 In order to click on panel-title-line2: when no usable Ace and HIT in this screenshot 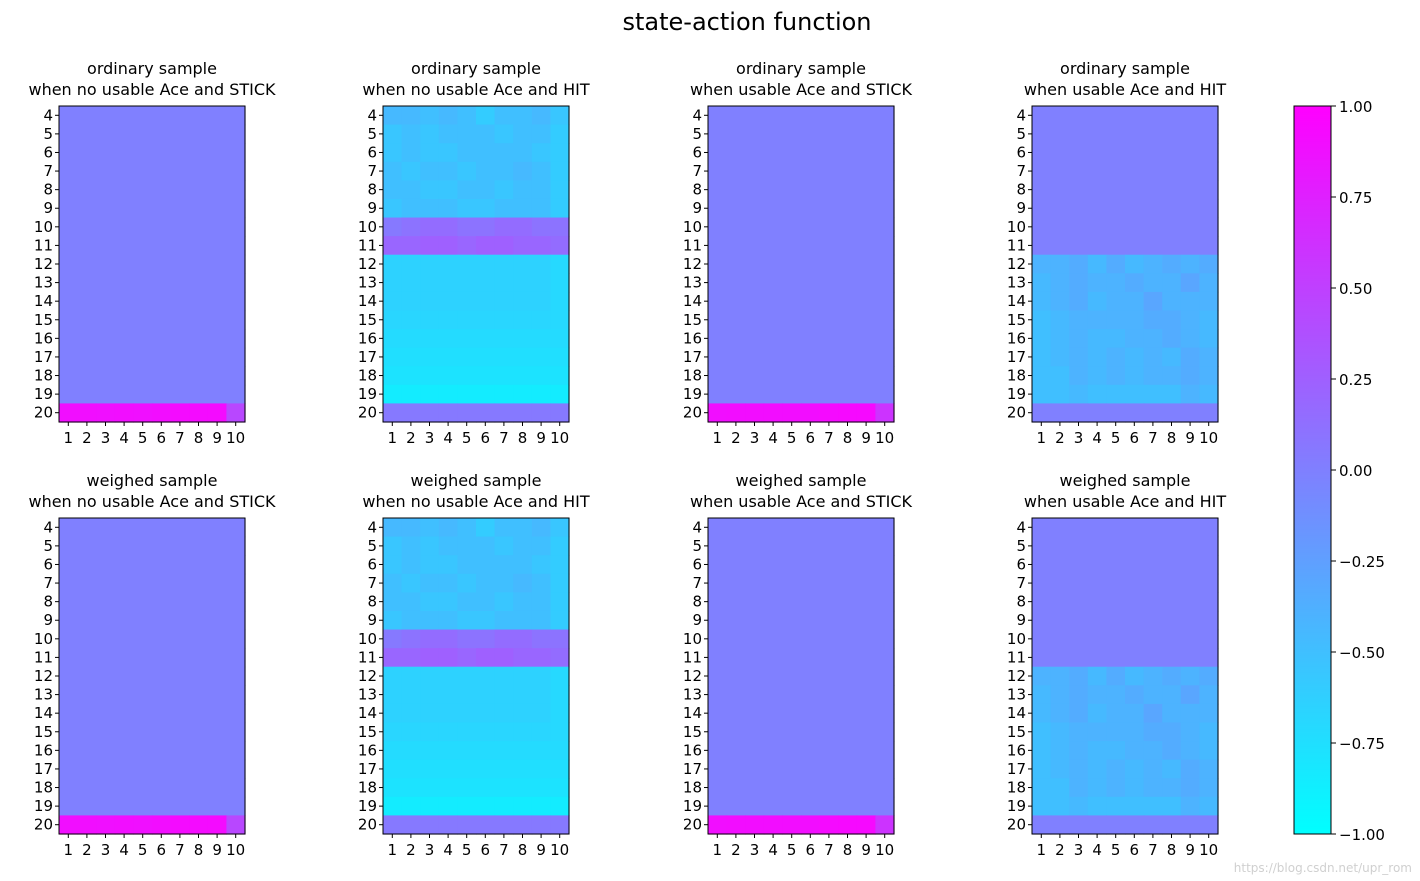, I will do `click(475, 501)`.